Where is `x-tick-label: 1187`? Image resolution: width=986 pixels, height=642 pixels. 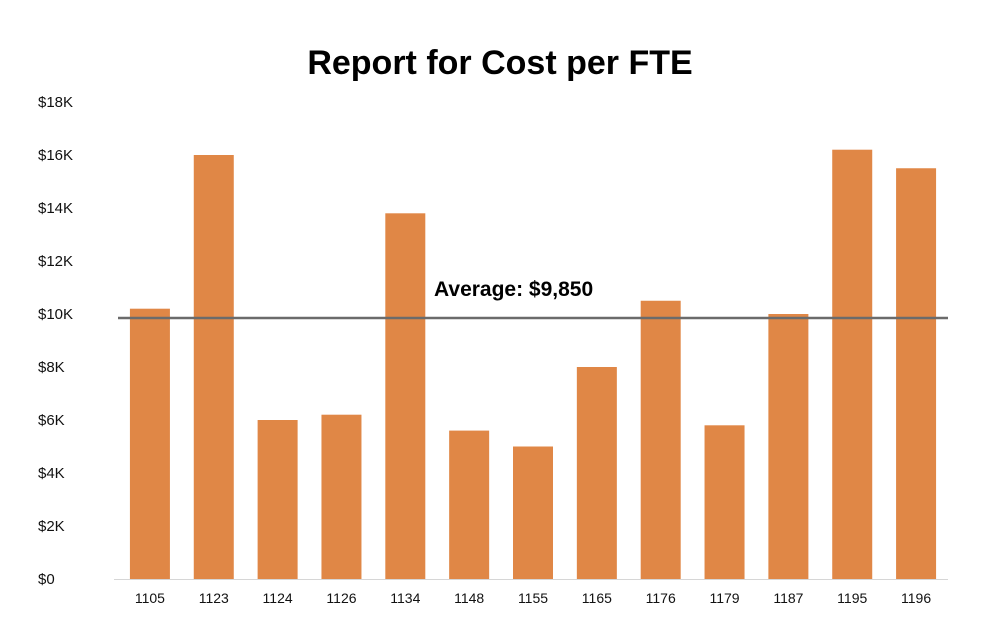 x-tick-label: 1187 is located at coordinates (788, 598).